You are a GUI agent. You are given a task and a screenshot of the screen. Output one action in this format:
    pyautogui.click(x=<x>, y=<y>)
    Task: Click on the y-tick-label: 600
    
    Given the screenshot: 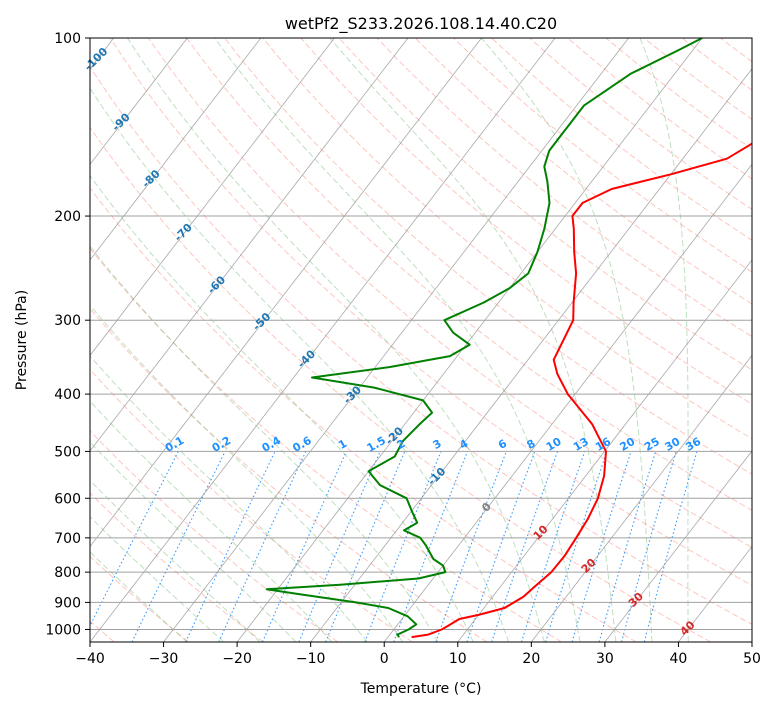 What is the action you would take?
    pyautogui.click(x=67, y=499)
    